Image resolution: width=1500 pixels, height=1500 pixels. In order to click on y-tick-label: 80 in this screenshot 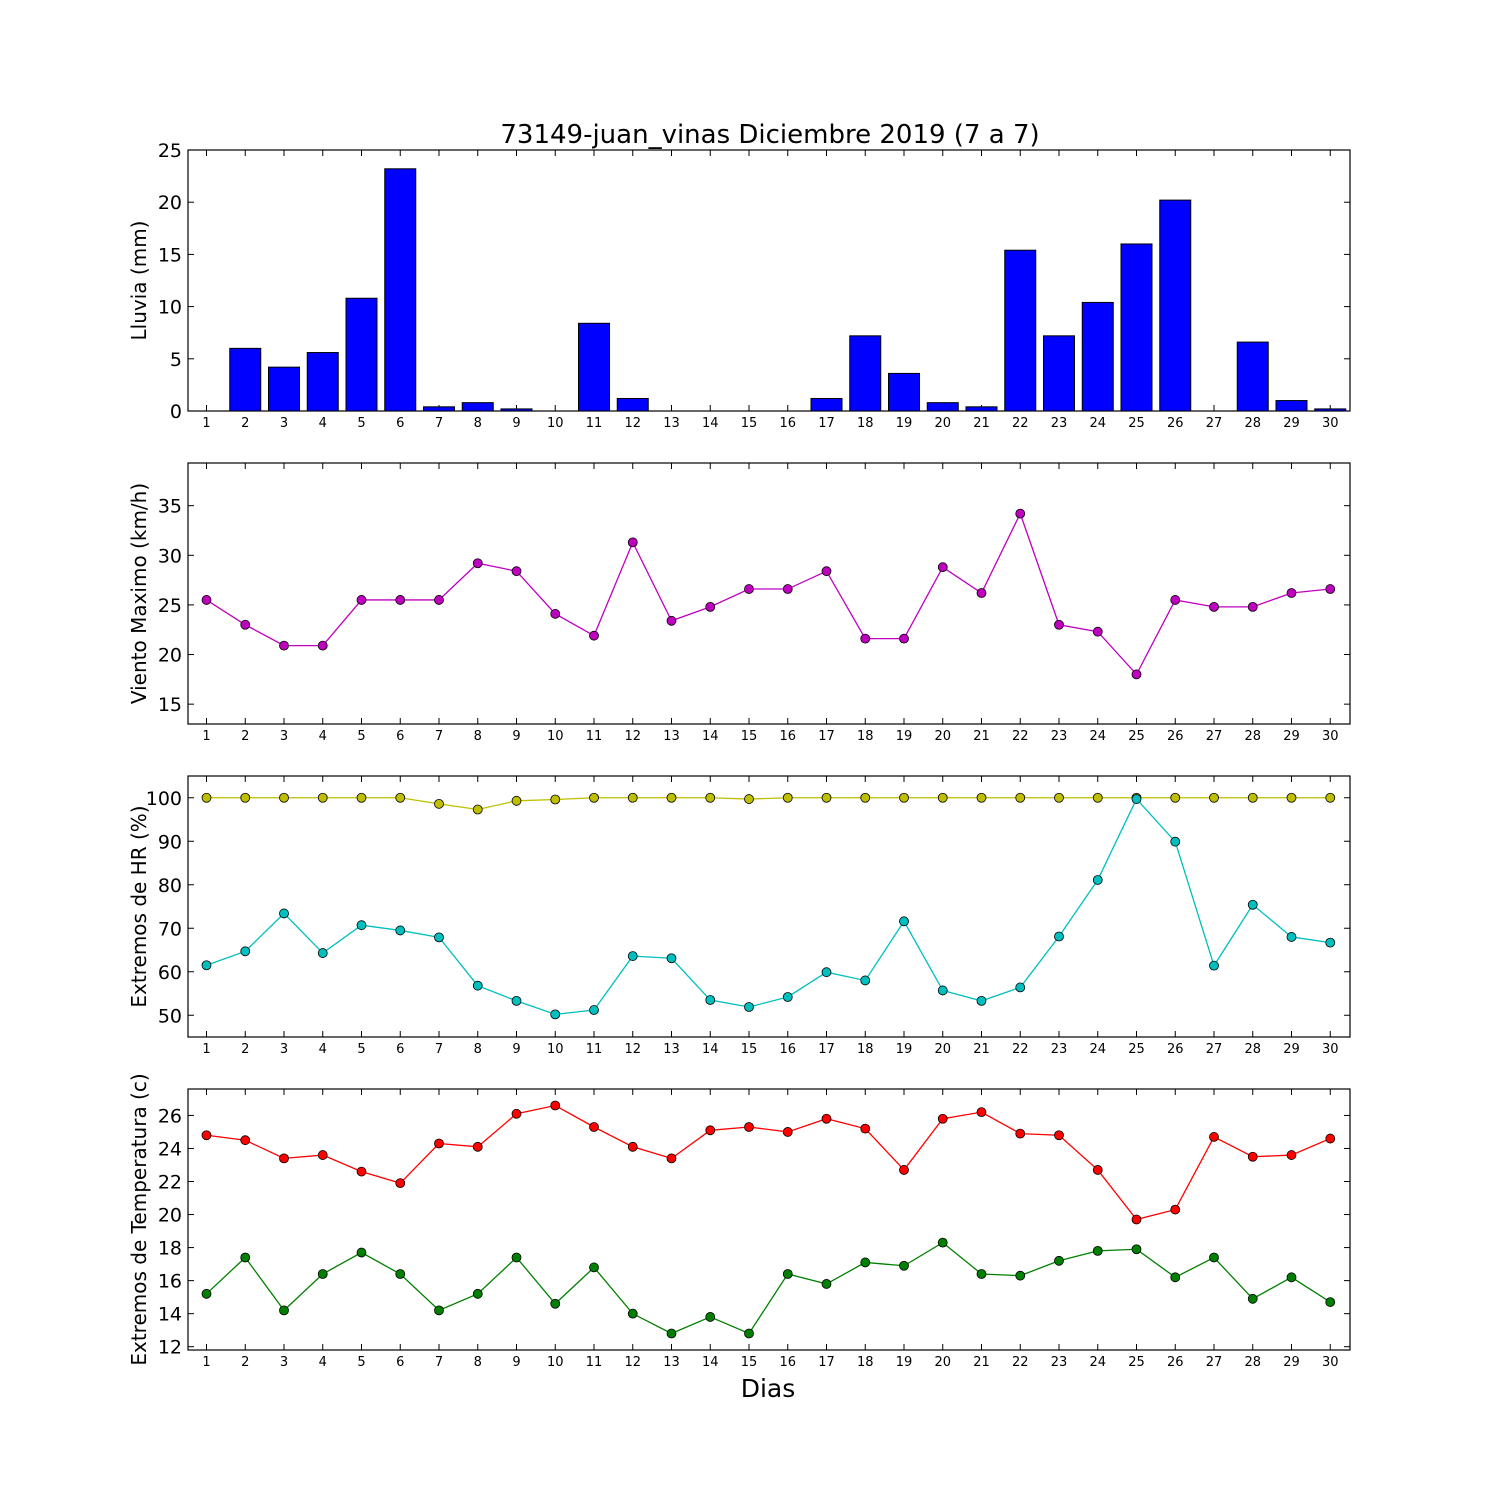, I will do `click(170, 886)`.